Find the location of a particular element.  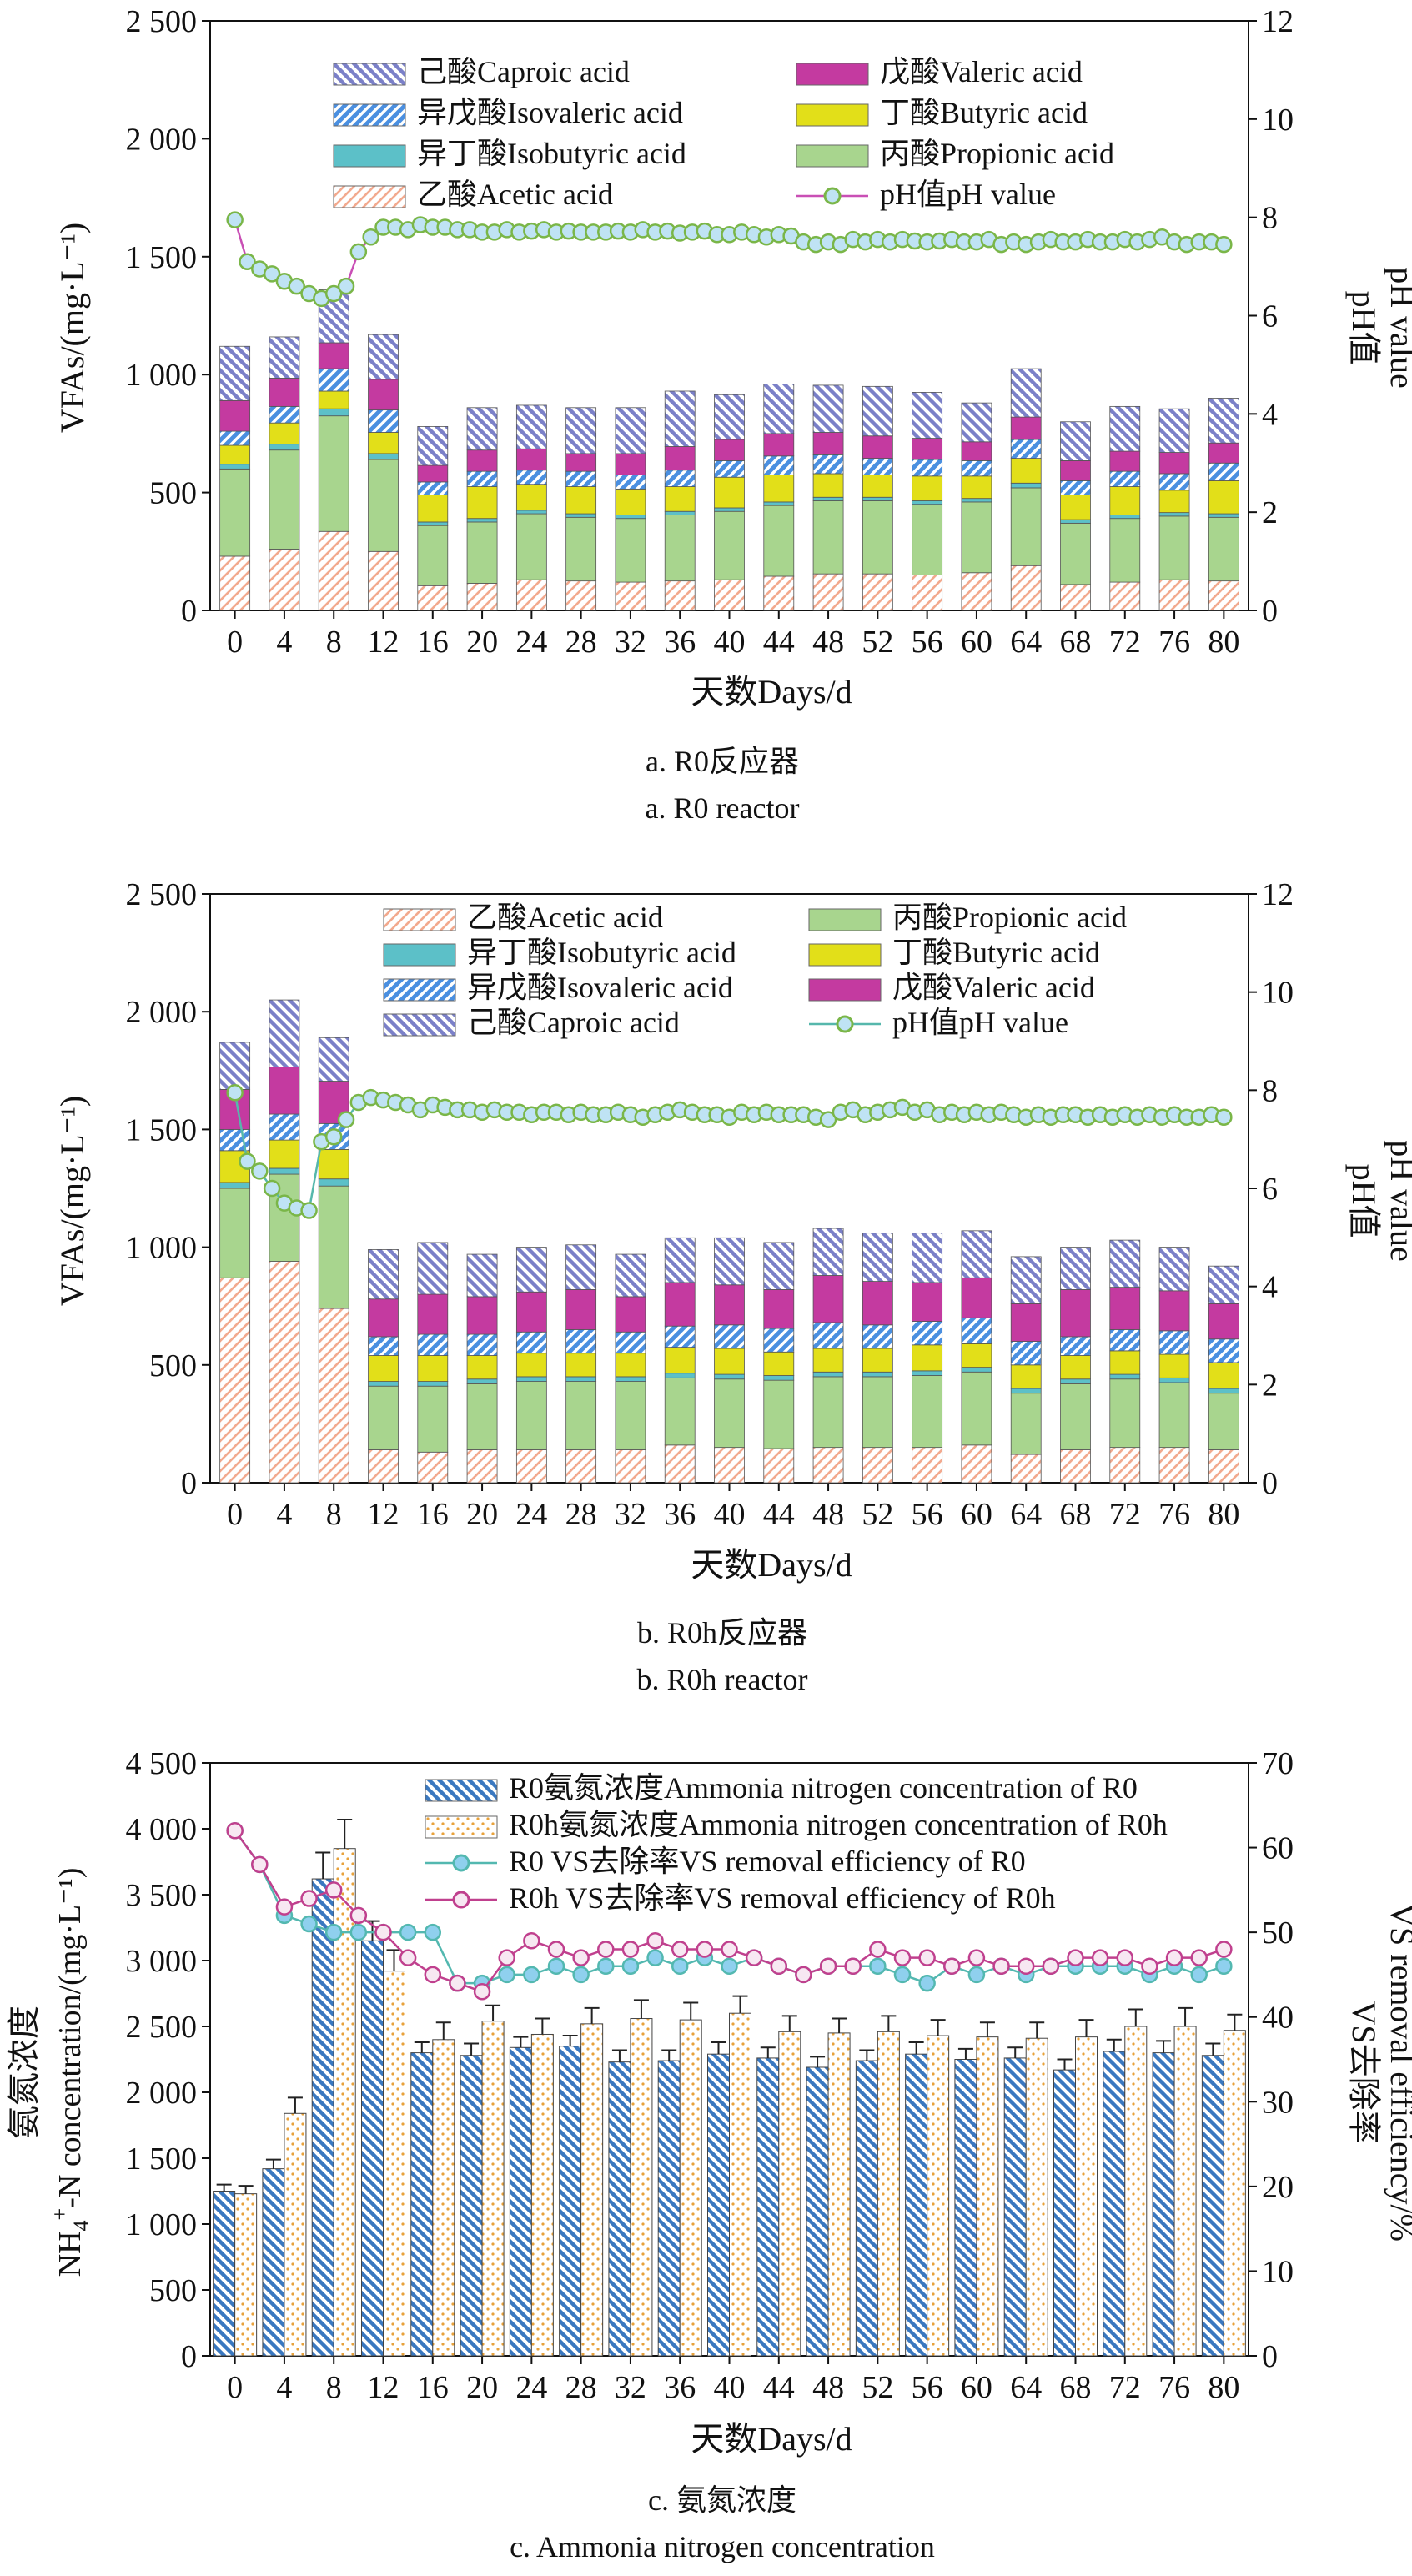

panel-b-ytick-label: 2 500 is located at coordinates (162, 894).